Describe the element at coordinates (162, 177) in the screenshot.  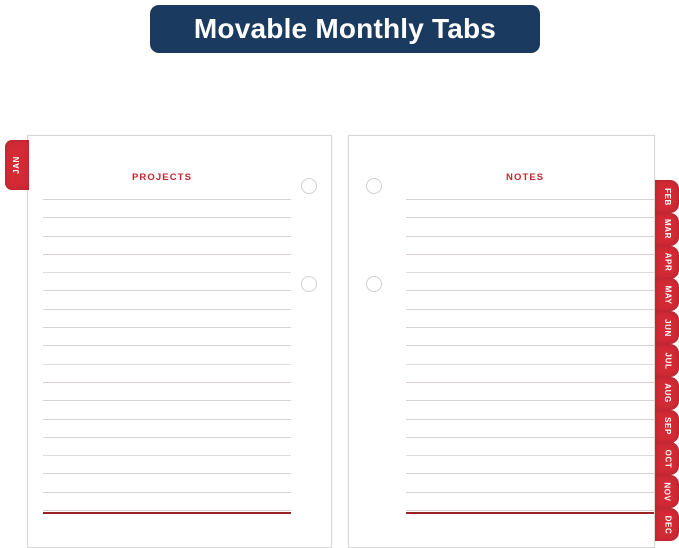
I see `projects-page-title: PROJECTS` at that location.